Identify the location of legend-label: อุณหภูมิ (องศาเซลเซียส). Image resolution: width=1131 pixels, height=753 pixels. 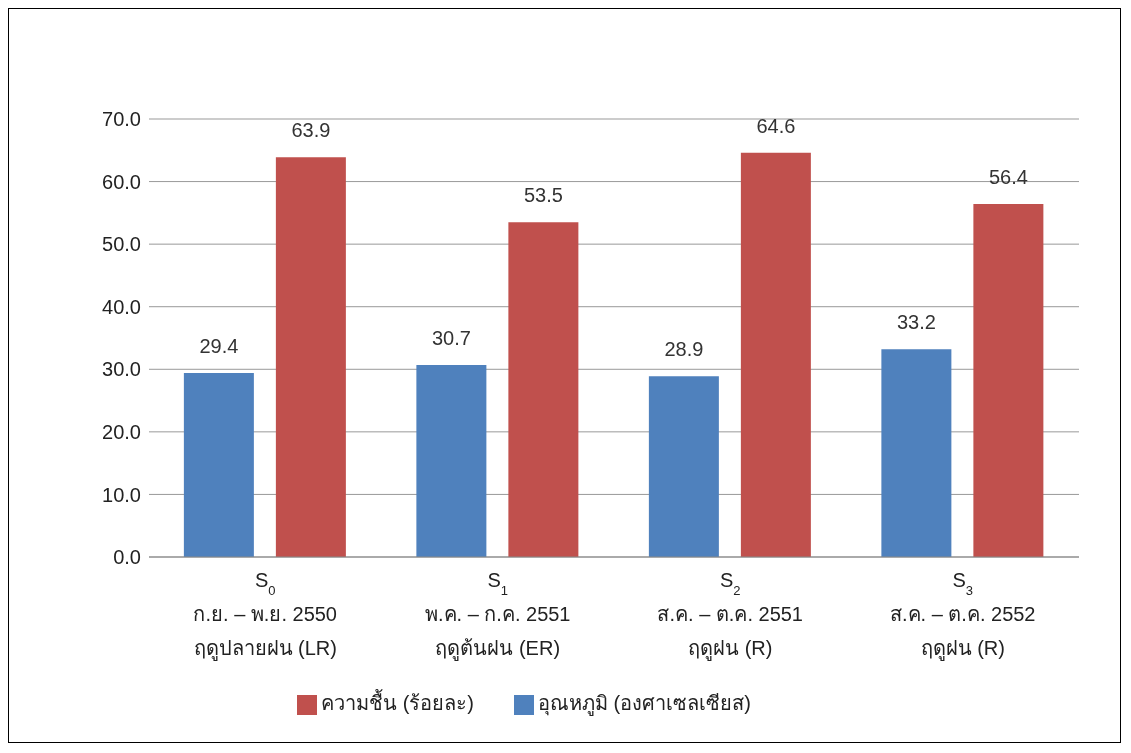
(644, 703).